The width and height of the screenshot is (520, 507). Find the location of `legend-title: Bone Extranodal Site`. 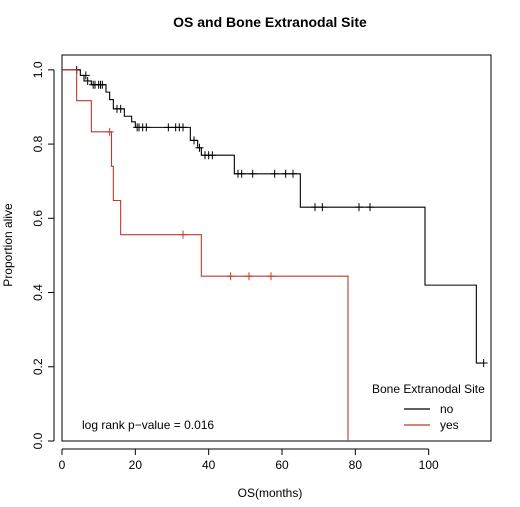

legend-title: Bone Extranodal Site is located at coordinates (428, 389).